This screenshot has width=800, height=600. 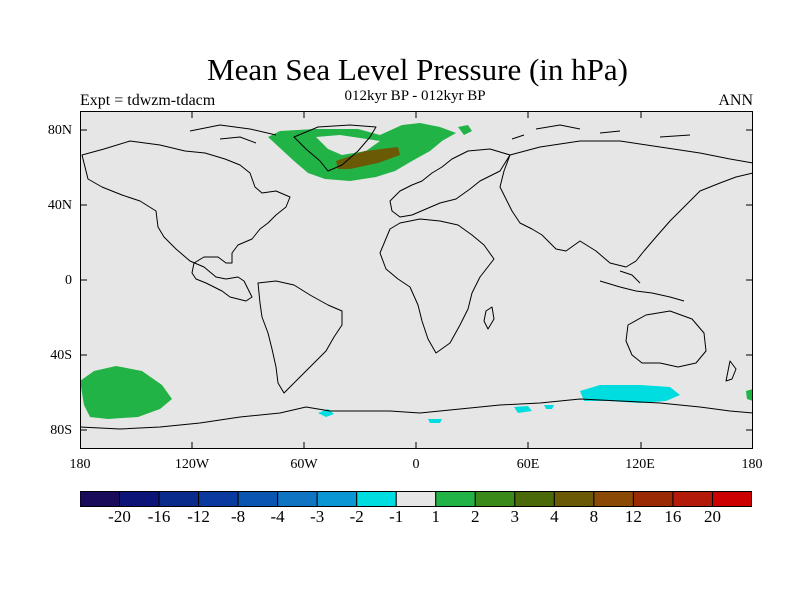 What do you see at coordinates (515, 516) in the screenshot?
I see `colorbar-label: 3` at bounding box center [515, 516].